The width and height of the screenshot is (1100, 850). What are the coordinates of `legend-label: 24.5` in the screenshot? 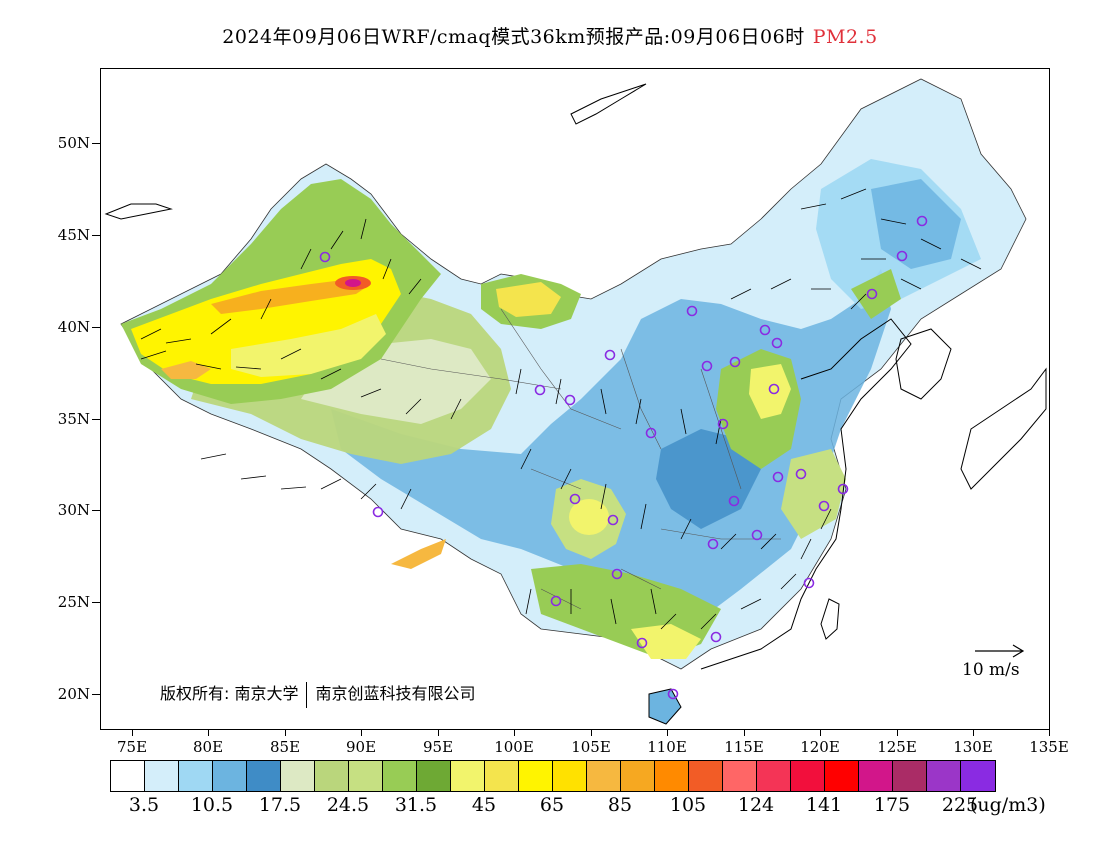 It's located at (348, 805).